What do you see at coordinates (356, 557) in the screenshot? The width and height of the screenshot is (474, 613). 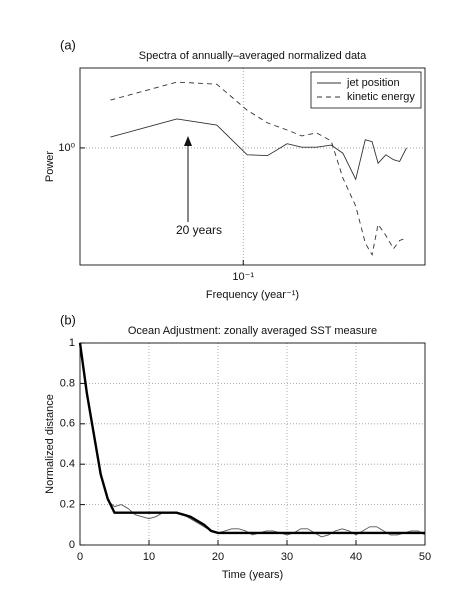 I see `x-tick-label: 40` at bounding box center [356, 557].